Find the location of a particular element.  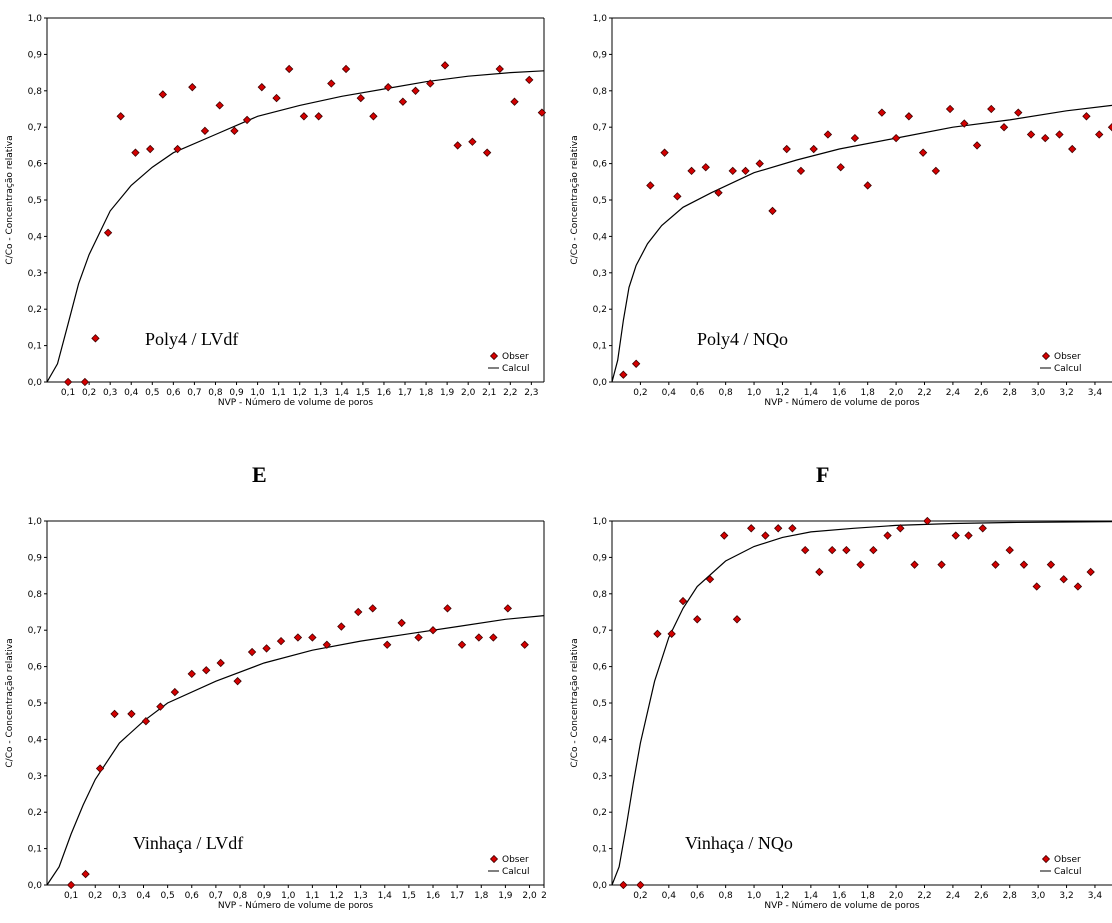

y-tick-label: 0,9 is located at coordinates (35, 558).